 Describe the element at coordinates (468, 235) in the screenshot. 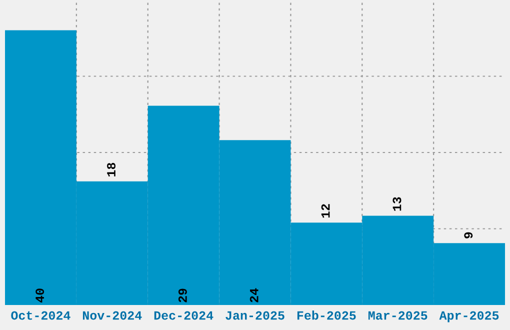

I see `data-label: 9` at that location.